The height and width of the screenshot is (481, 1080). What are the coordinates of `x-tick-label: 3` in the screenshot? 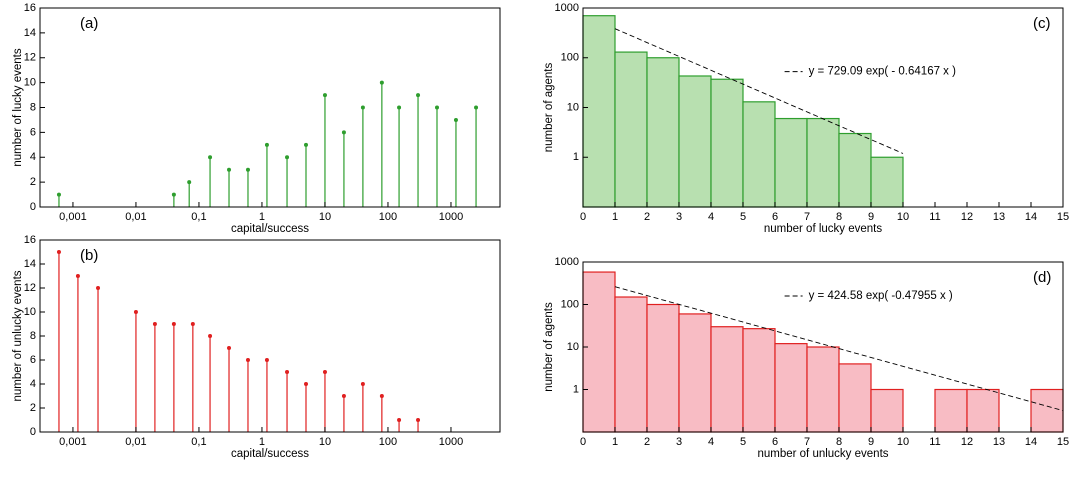 It's located at (679, 442).